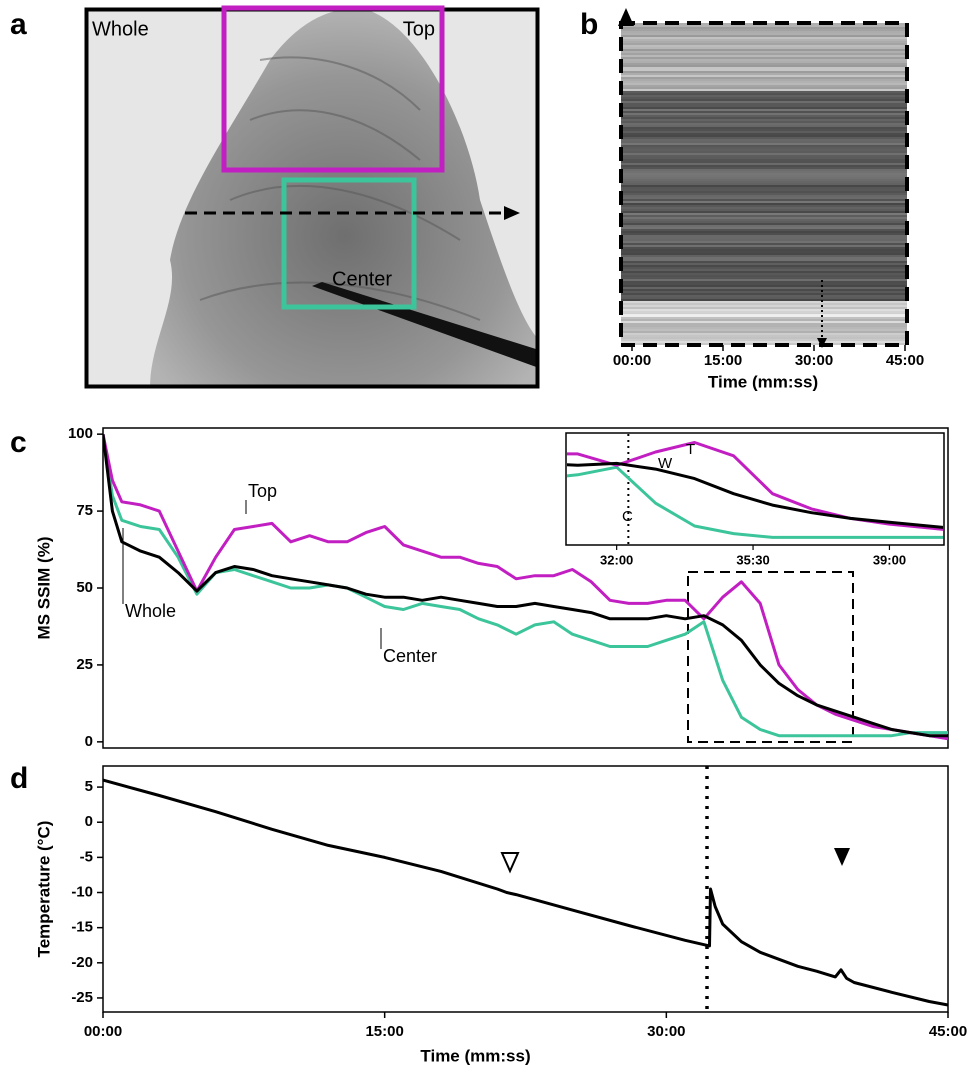 Image resolution: width=976 pixels, height=1072 pixels. Describe the element at coordinates (19, 778) in the screenshot. I see `panel-label: d` at that location.